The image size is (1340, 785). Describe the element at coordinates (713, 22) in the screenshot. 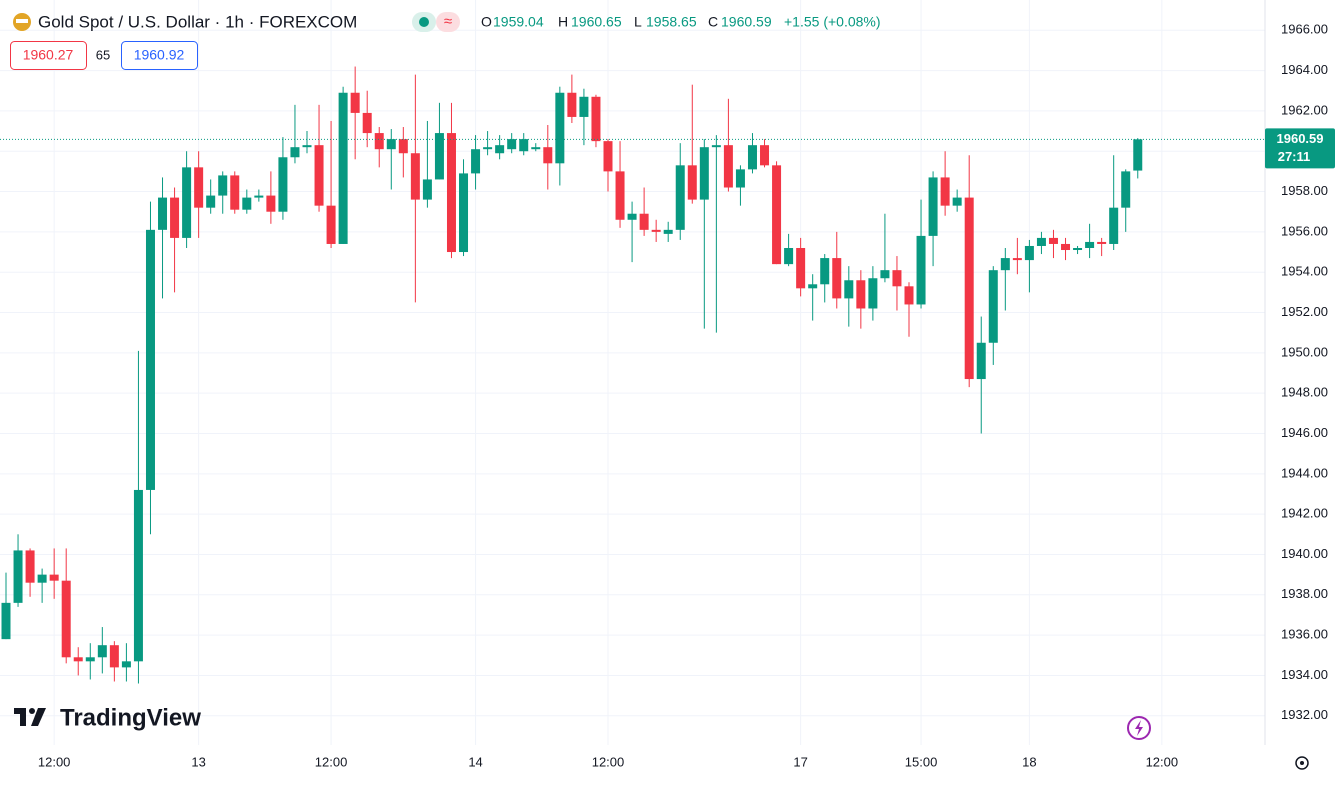

I see `close-label: C` at that location.